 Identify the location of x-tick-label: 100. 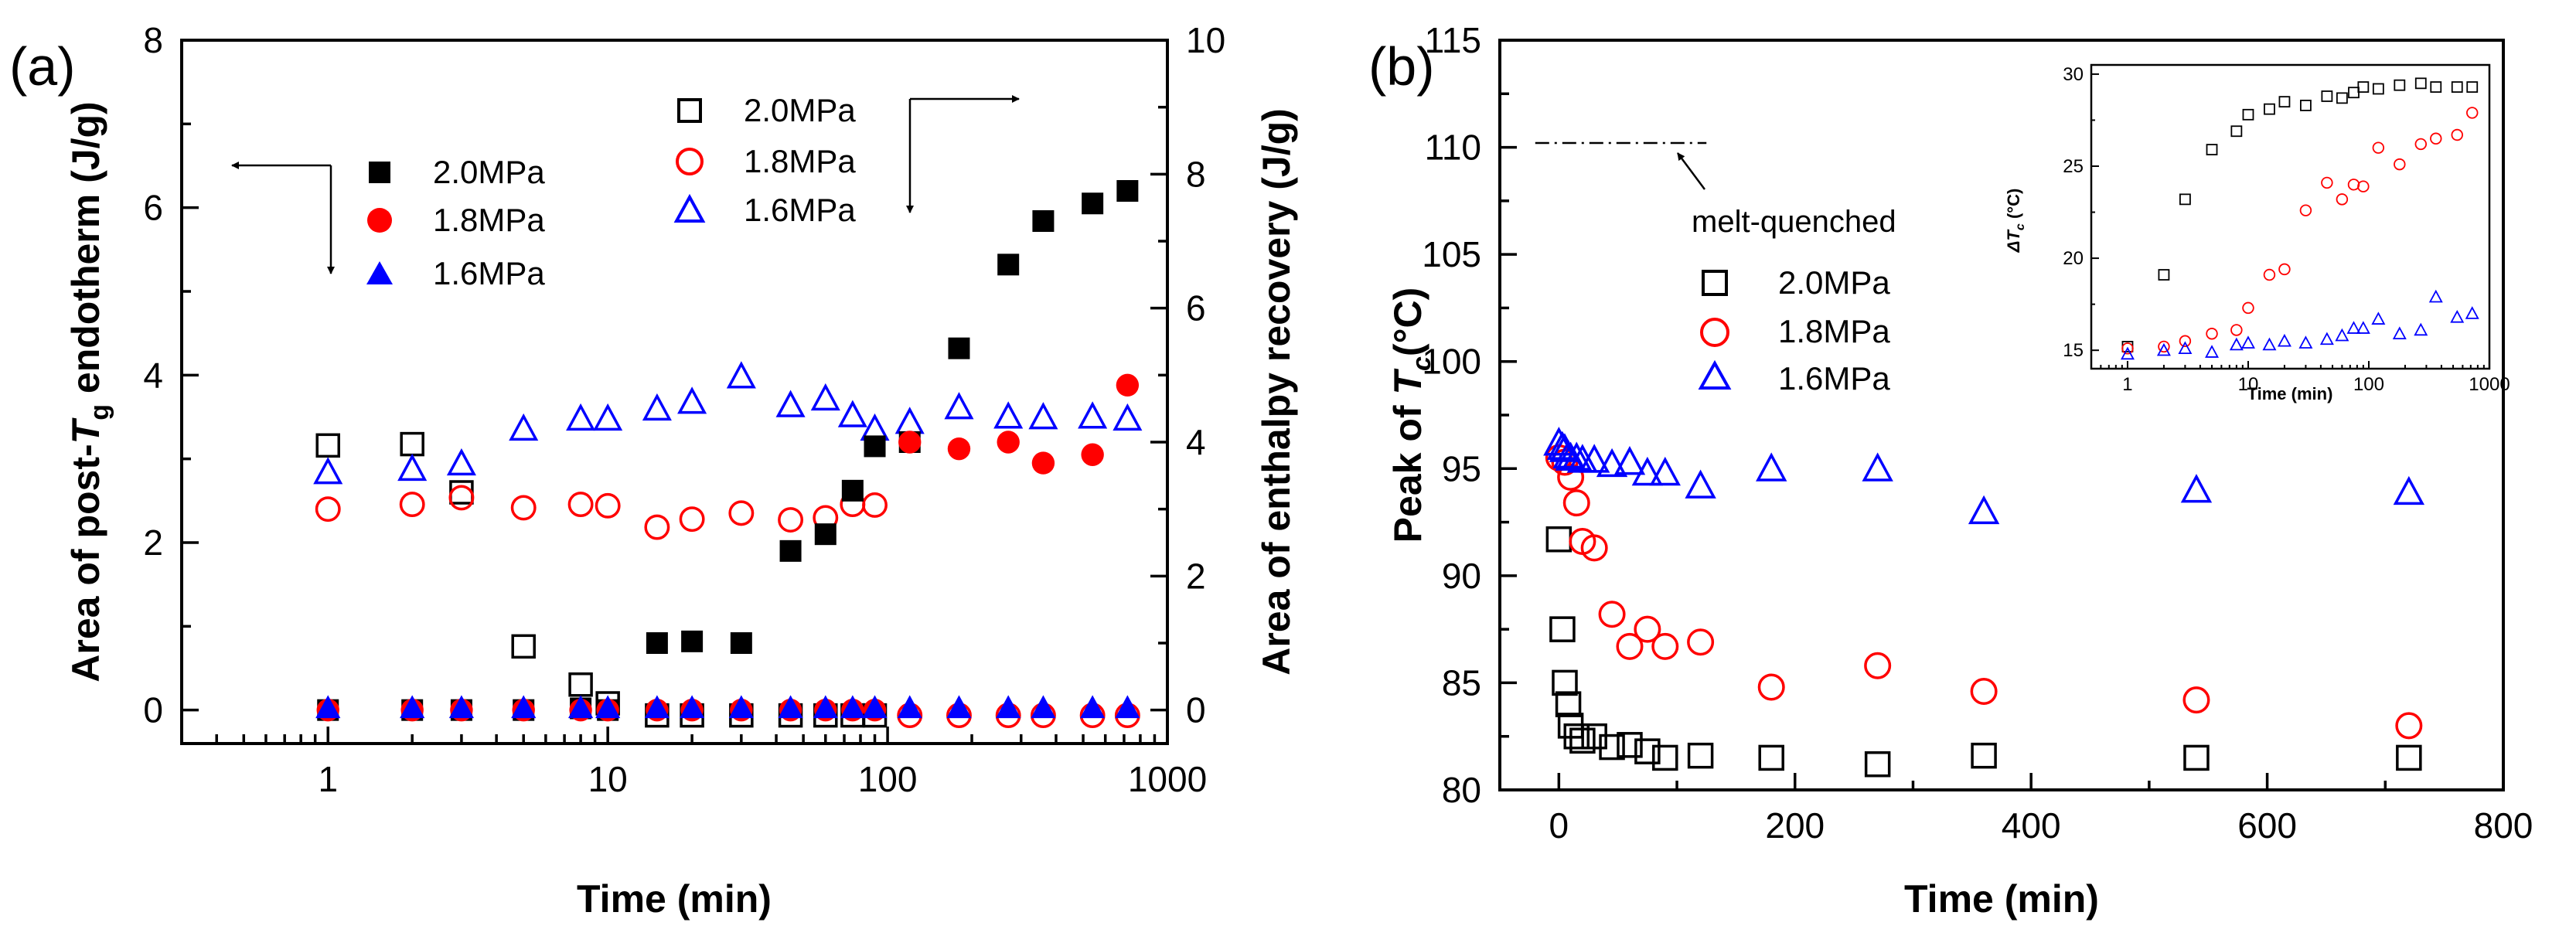
(888, 779).